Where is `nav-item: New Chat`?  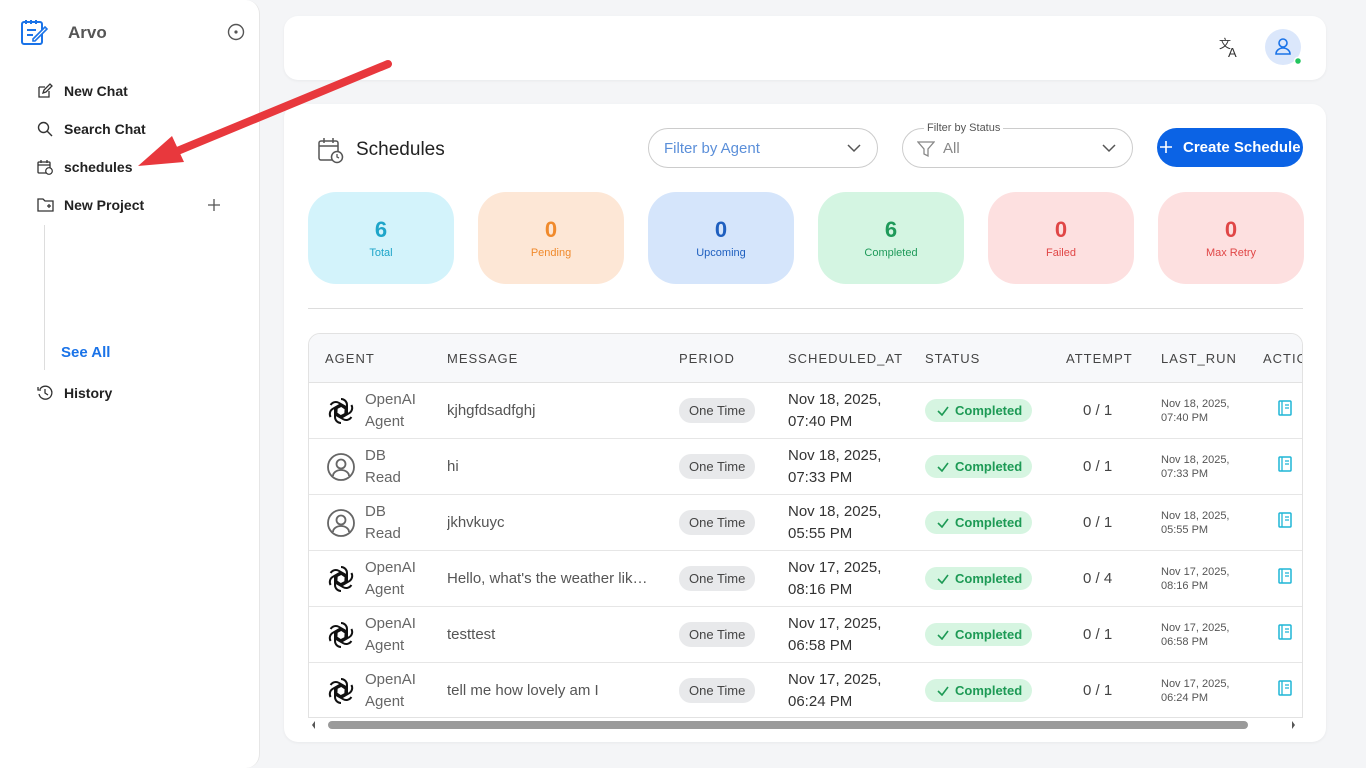
nav-item: New Chat is located at coordinates (96, 91).